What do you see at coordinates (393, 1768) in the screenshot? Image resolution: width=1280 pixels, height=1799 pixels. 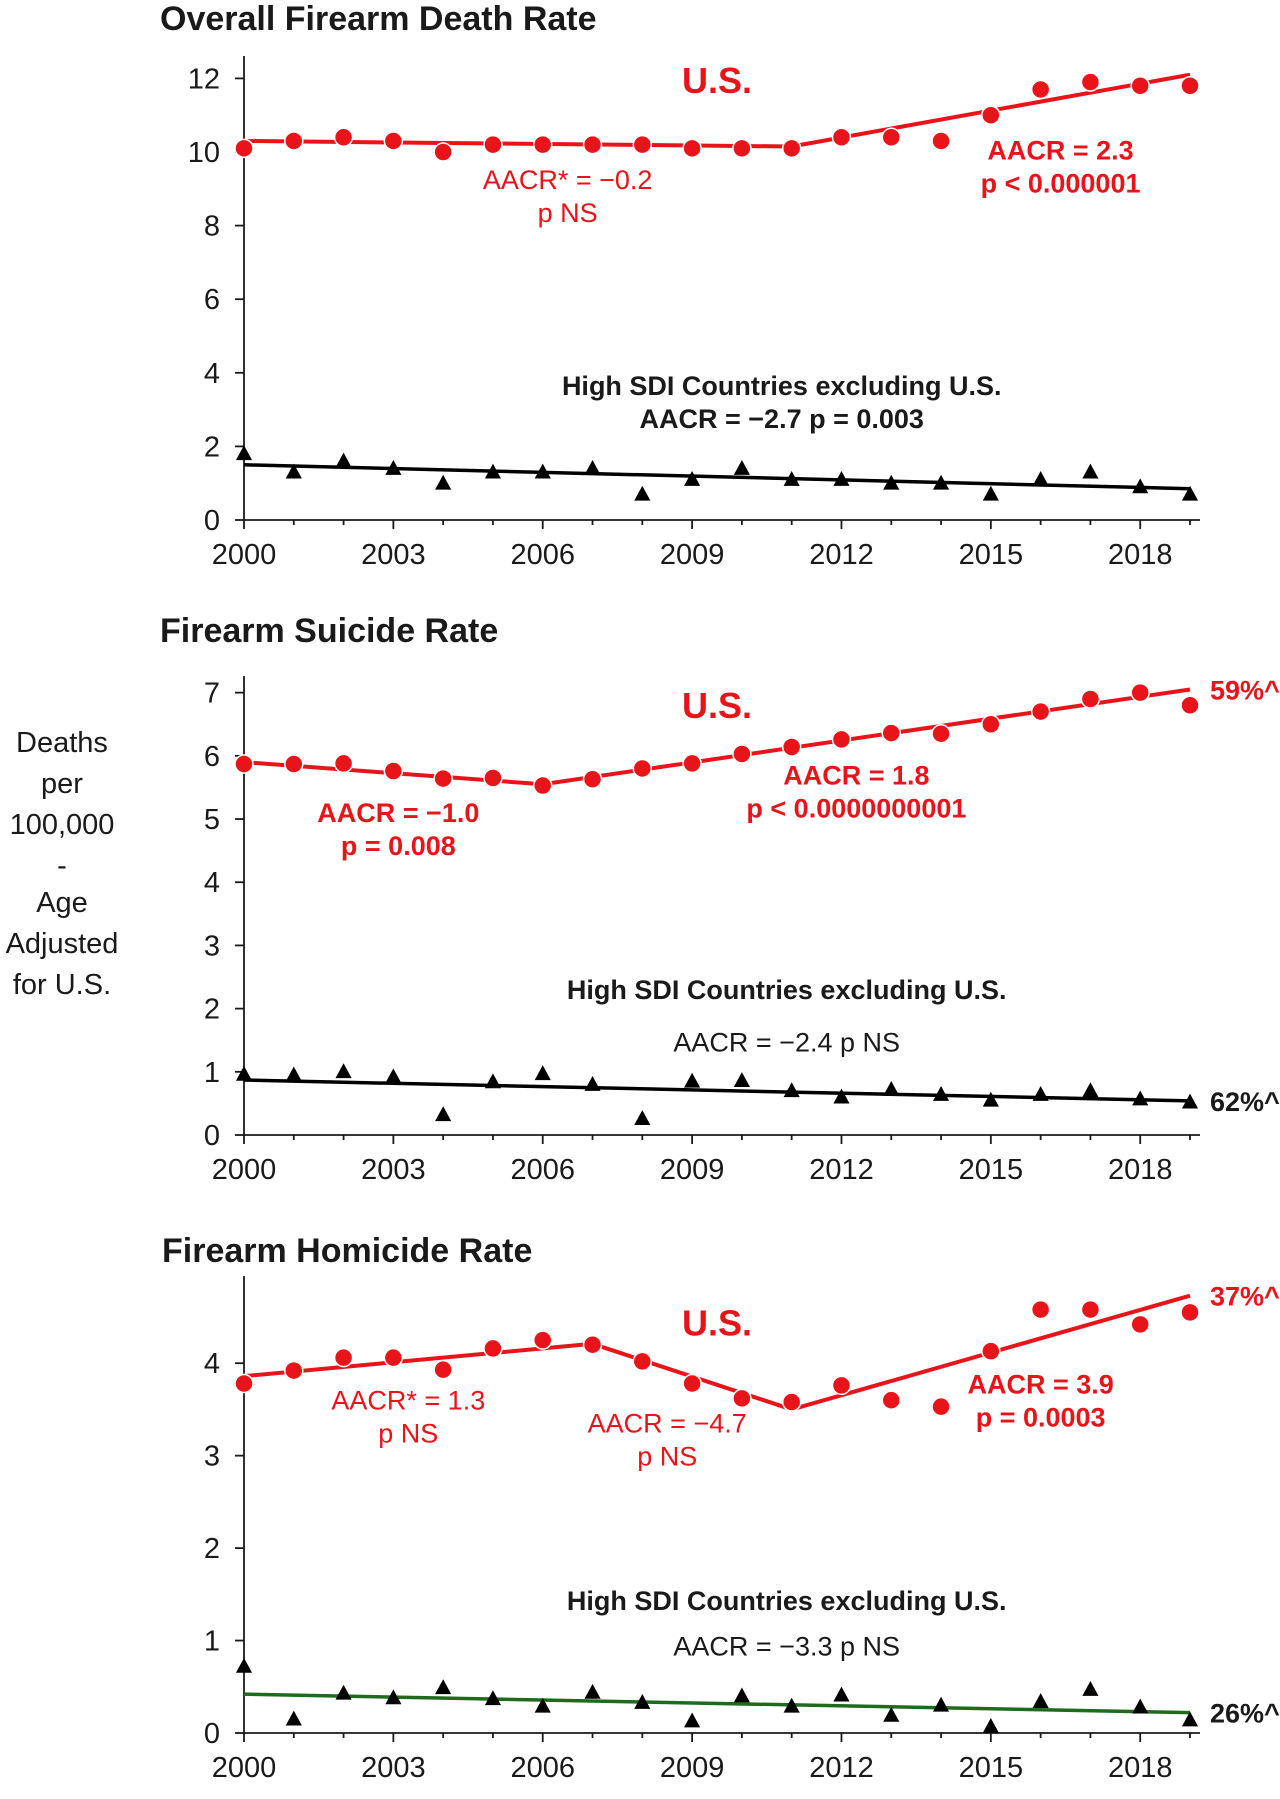 I see `x-tick-label: 2003` at bounding box center [393, 1768].